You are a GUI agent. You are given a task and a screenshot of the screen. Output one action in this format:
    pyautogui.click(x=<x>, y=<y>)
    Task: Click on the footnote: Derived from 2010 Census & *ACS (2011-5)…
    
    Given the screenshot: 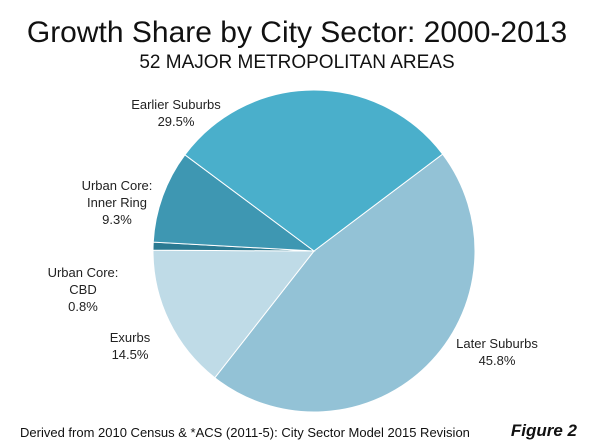 What is the action you would take?
    pyautogui.click(x=245, y=432)
    